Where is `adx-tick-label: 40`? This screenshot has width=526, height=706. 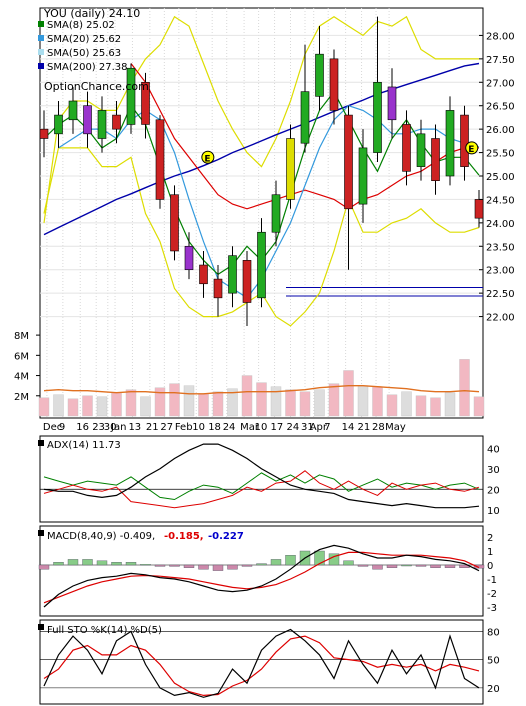 adx-tick-label: 40 is located at coordinates (493, 449).